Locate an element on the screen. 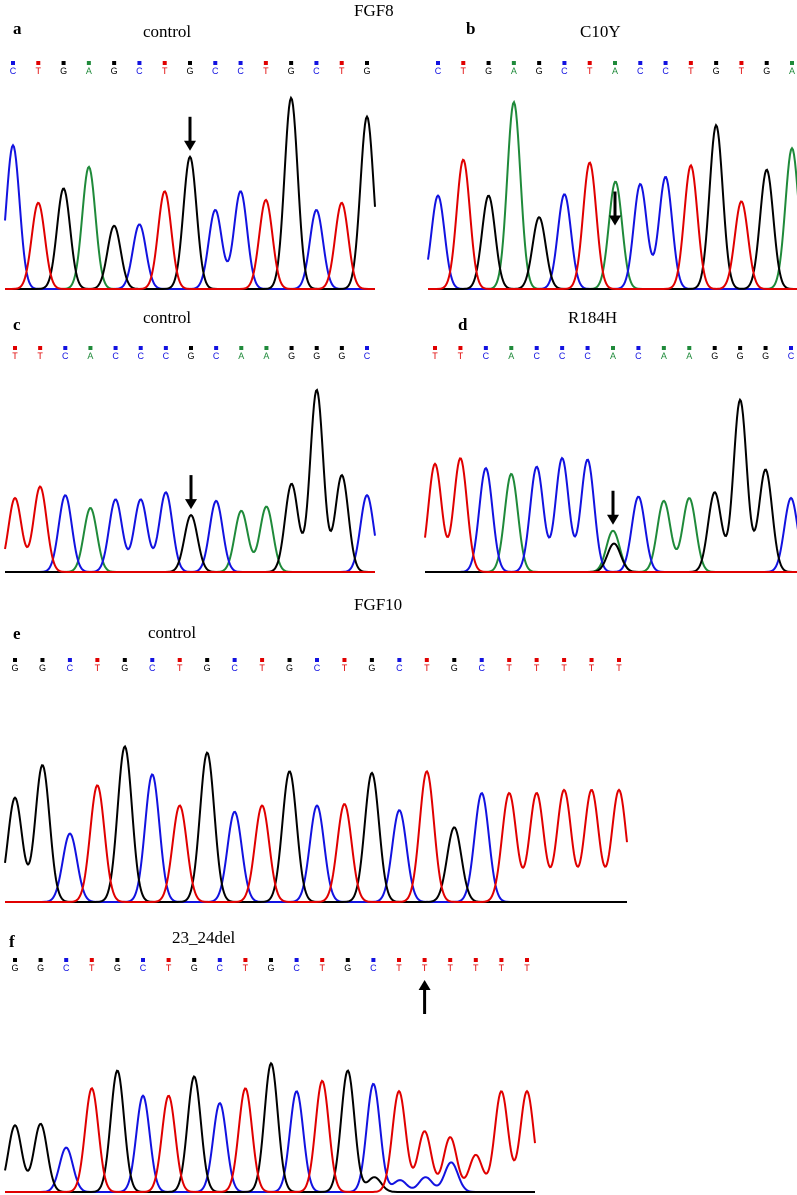 The height and width of the screenshot is (1195, 797). gene-title-fgf10: FGF10 is located at coordinates (378, 604).